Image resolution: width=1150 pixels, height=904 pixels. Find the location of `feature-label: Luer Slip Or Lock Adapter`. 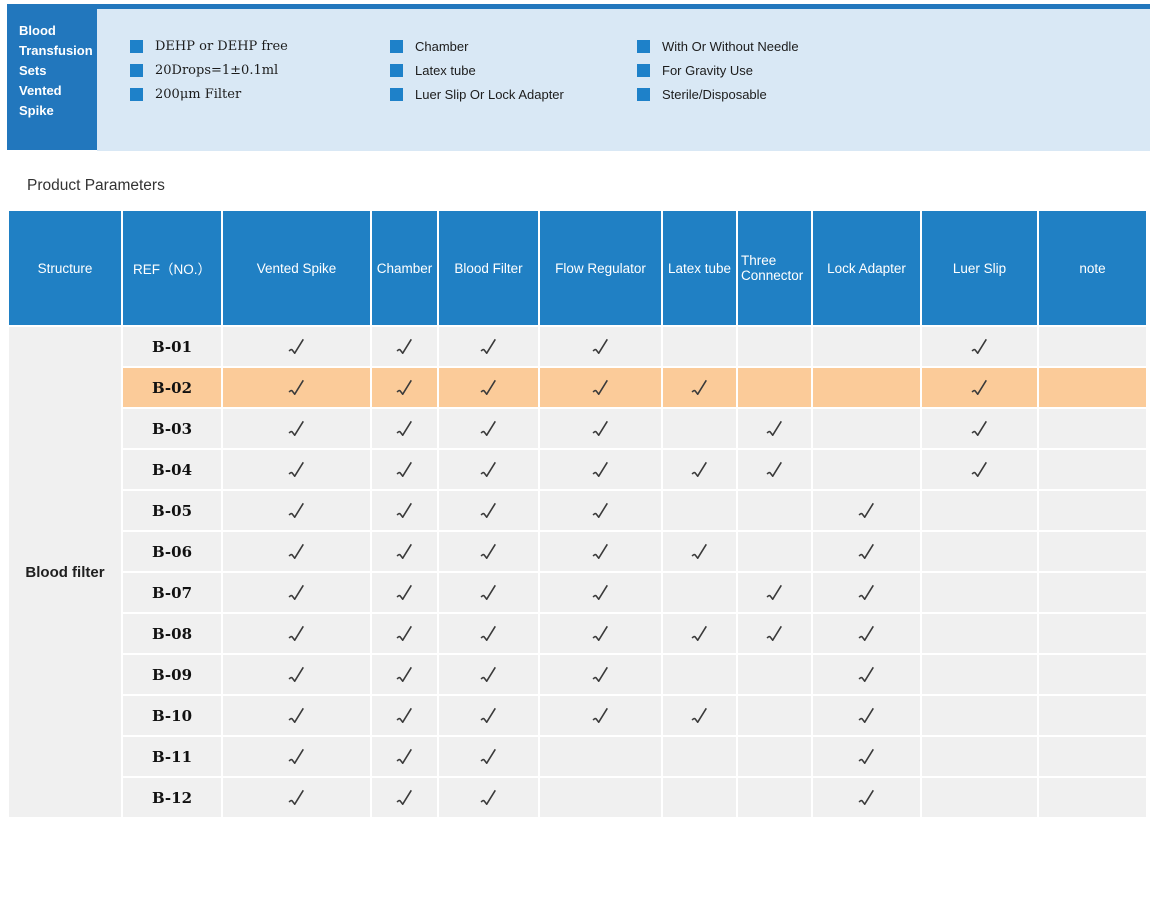

feature-label: Luer Slip Or Lock Adapter is located at coordinates (489, 94).